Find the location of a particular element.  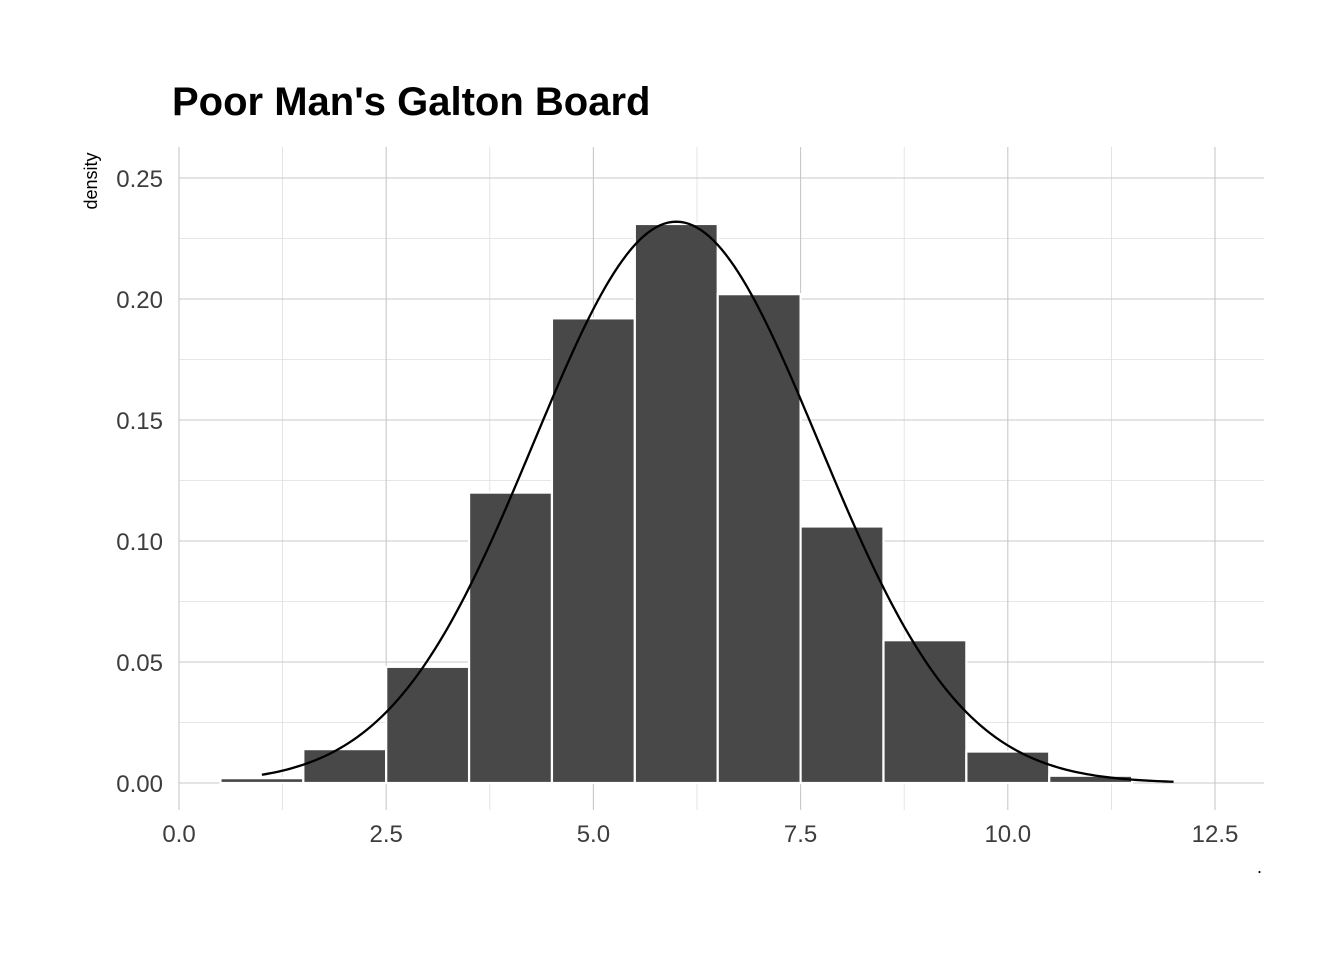

y-tick-label: 0.20 is located at coordinates (139, 300).